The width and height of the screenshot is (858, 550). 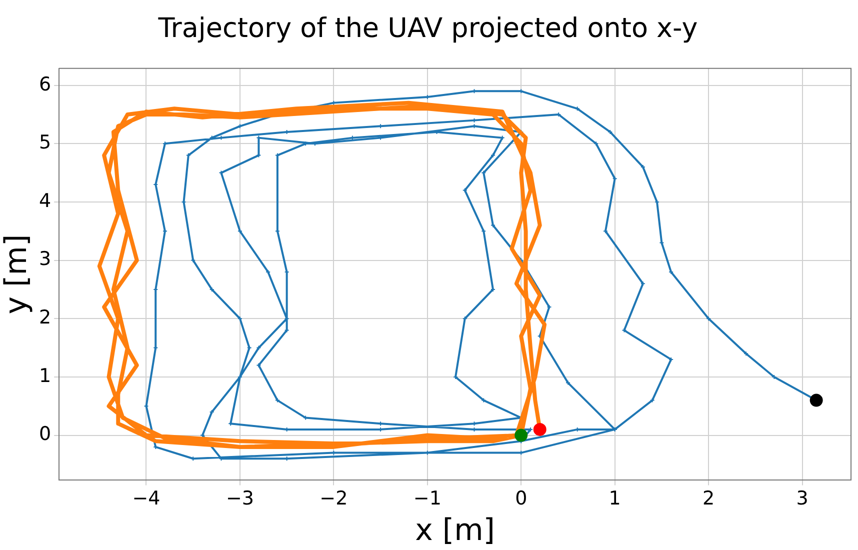 I want to click on chart-title: Trajectory of the UAV projected onto x-y, so click(x=427, y=28).